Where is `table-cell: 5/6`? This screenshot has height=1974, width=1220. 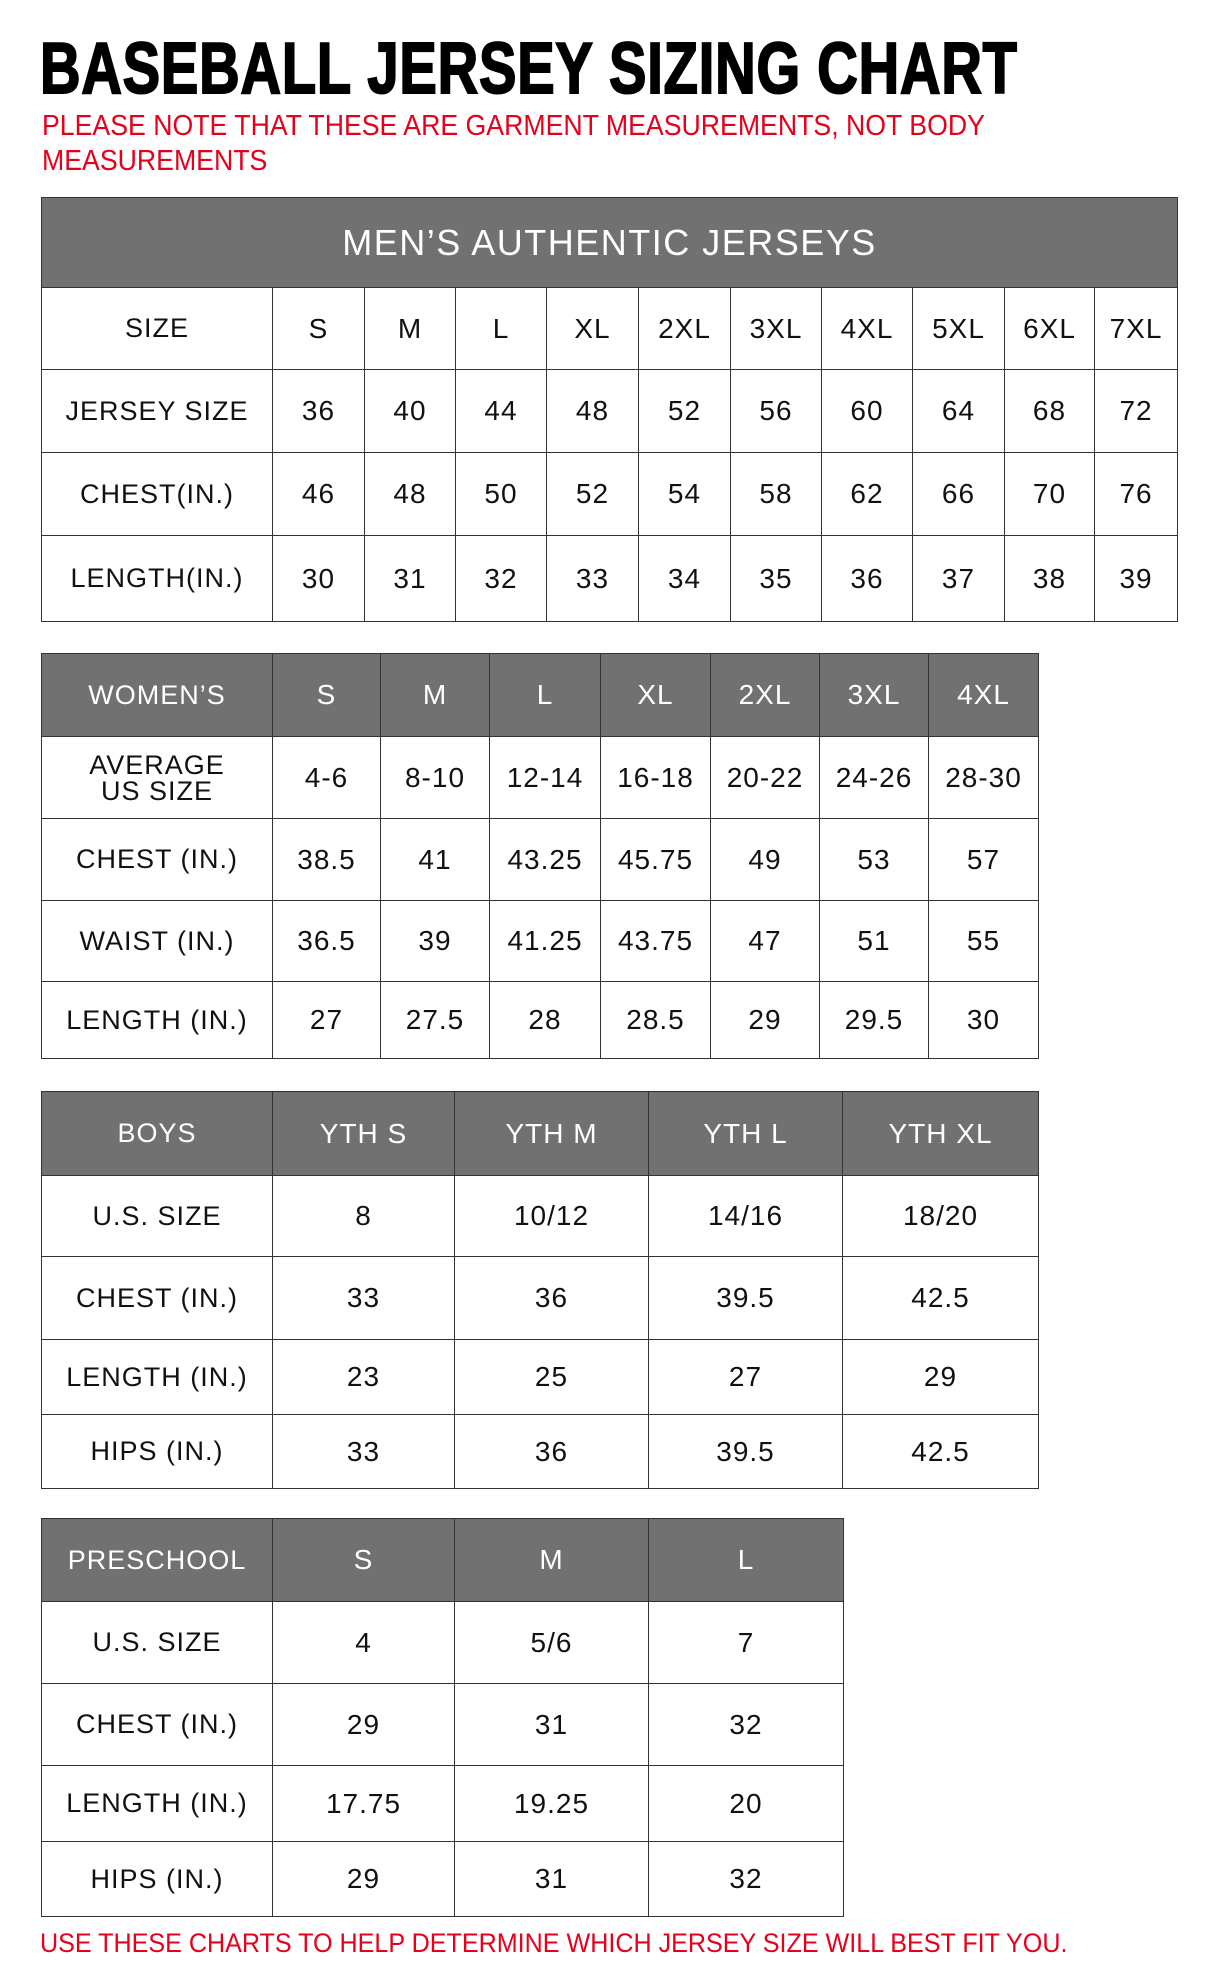
table-cell: 5/6 is located at coordinates (551, 1642).